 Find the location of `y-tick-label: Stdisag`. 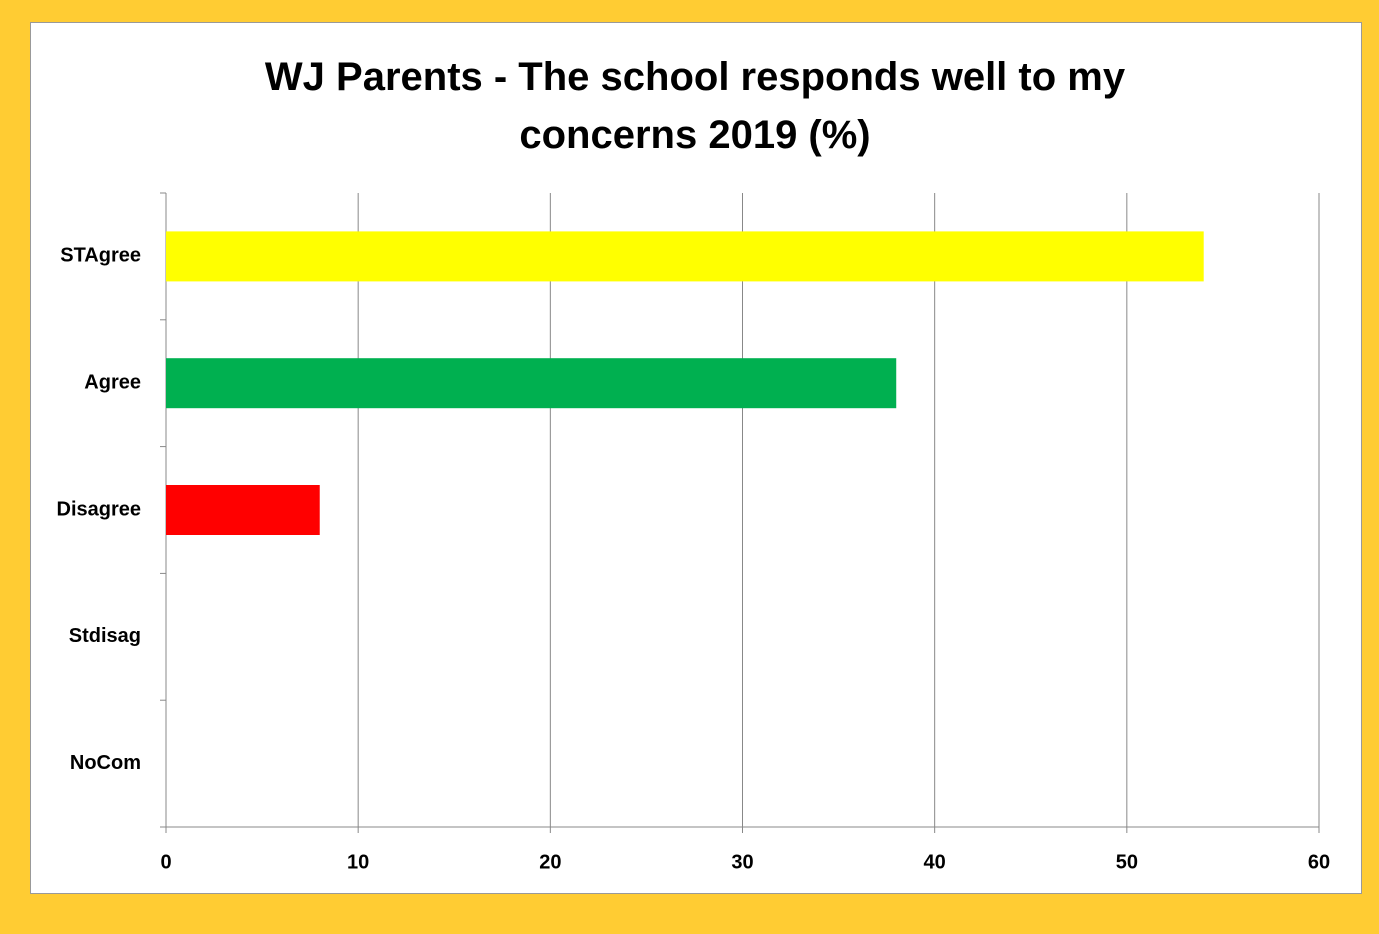

y-tick-label: Stdisag is located at coordinates (105, 636).